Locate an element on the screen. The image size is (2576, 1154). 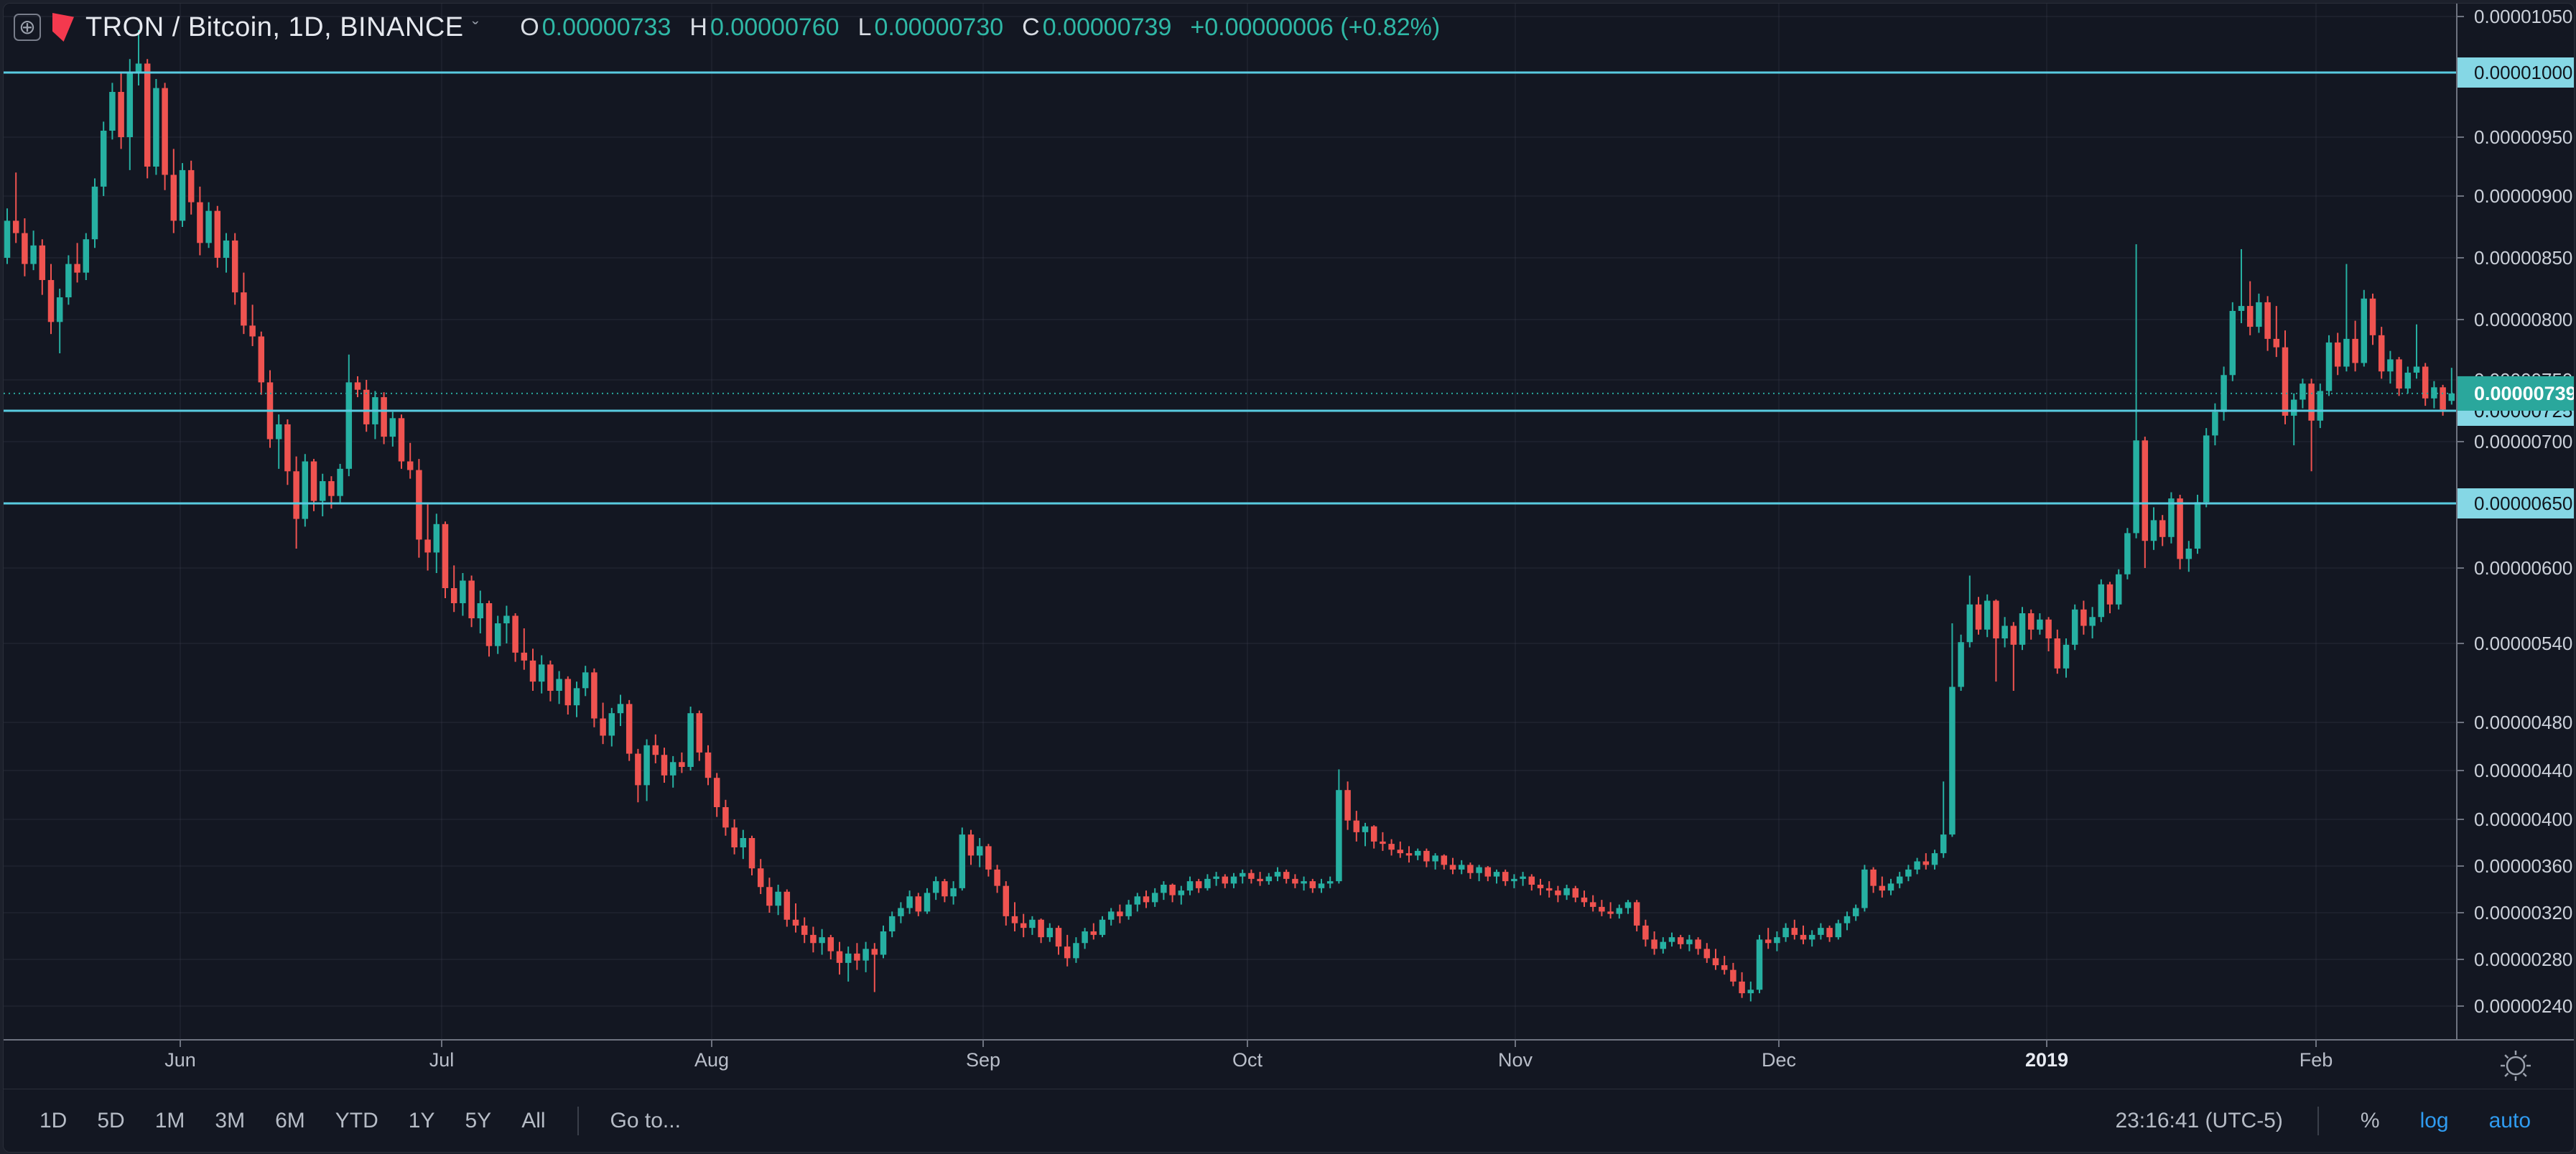
log-scale-toggle: log is located at coordinates (2434, 1121).